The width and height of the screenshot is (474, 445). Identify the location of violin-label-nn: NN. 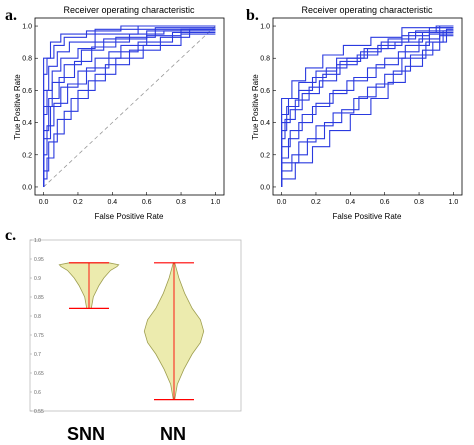
(173, 434).